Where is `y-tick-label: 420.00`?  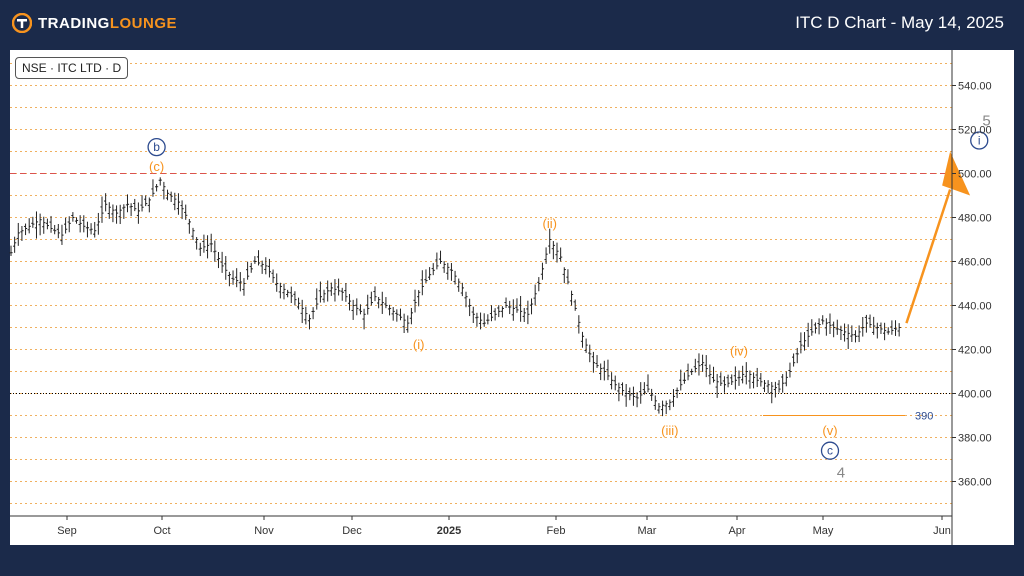
y-tick-label: 420.00 is located at coordinates (975, 351).